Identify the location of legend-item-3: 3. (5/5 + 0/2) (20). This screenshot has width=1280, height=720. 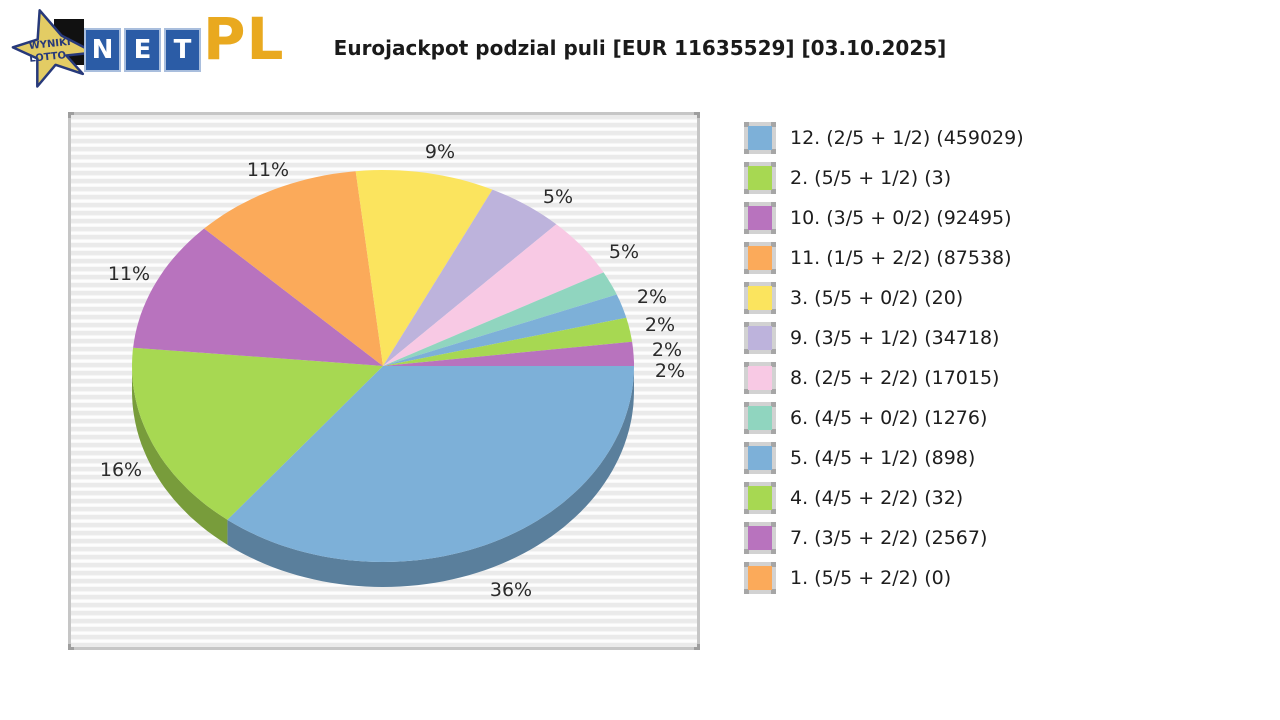
(884, 298).